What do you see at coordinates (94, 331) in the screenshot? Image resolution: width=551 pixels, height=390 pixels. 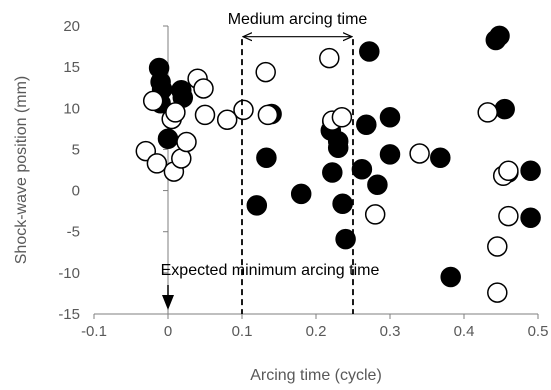 I see `x-tick-label: -0.1` at bounding box center [94, 331].